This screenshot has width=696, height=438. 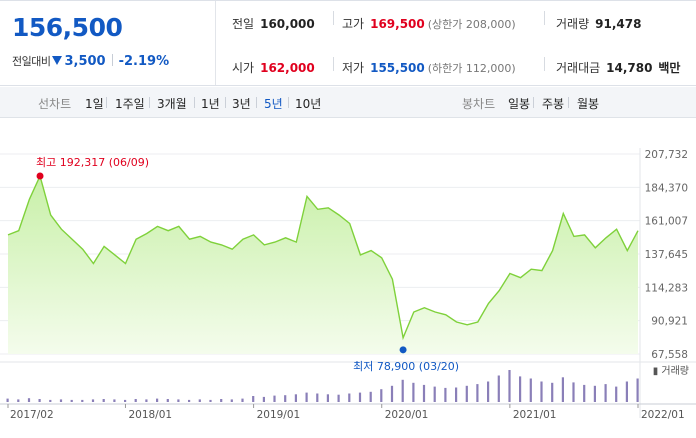 I want to click on prev-close-value: 160,000, so click(x=287, y=24).